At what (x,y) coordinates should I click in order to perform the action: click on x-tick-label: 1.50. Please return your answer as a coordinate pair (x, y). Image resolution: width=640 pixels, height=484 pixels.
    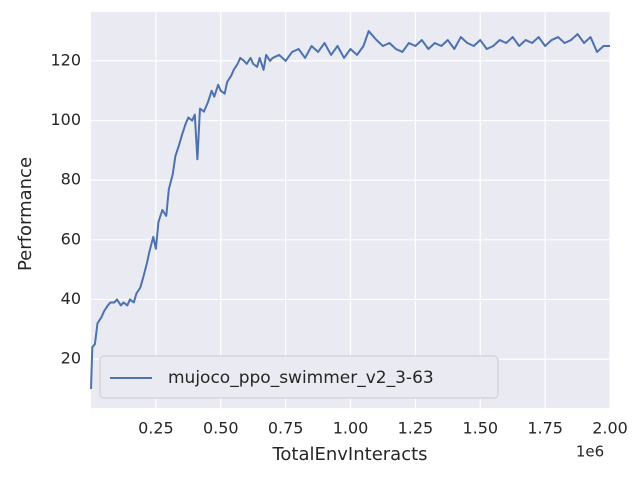
    Looking at the image, I should click on (480, 428).